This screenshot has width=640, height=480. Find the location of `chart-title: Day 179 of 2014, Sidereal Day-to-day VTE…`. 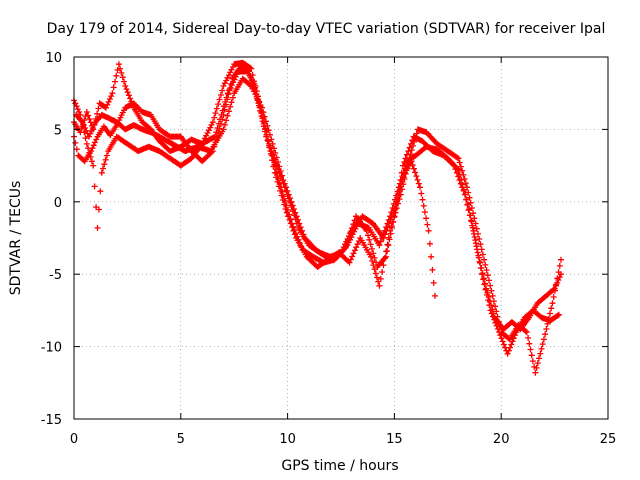

chart-title: Day 179 of 2014, Sidereal Day-to-day VTE… is located at coordinates (326, 29).